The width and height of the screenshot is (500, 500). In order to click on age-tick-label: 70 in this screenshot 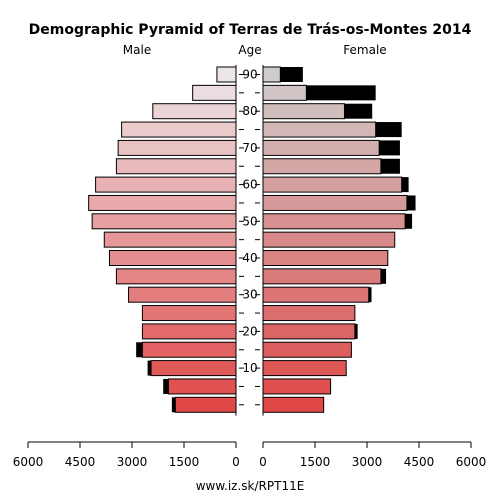, I will do `click(249, 148)`.